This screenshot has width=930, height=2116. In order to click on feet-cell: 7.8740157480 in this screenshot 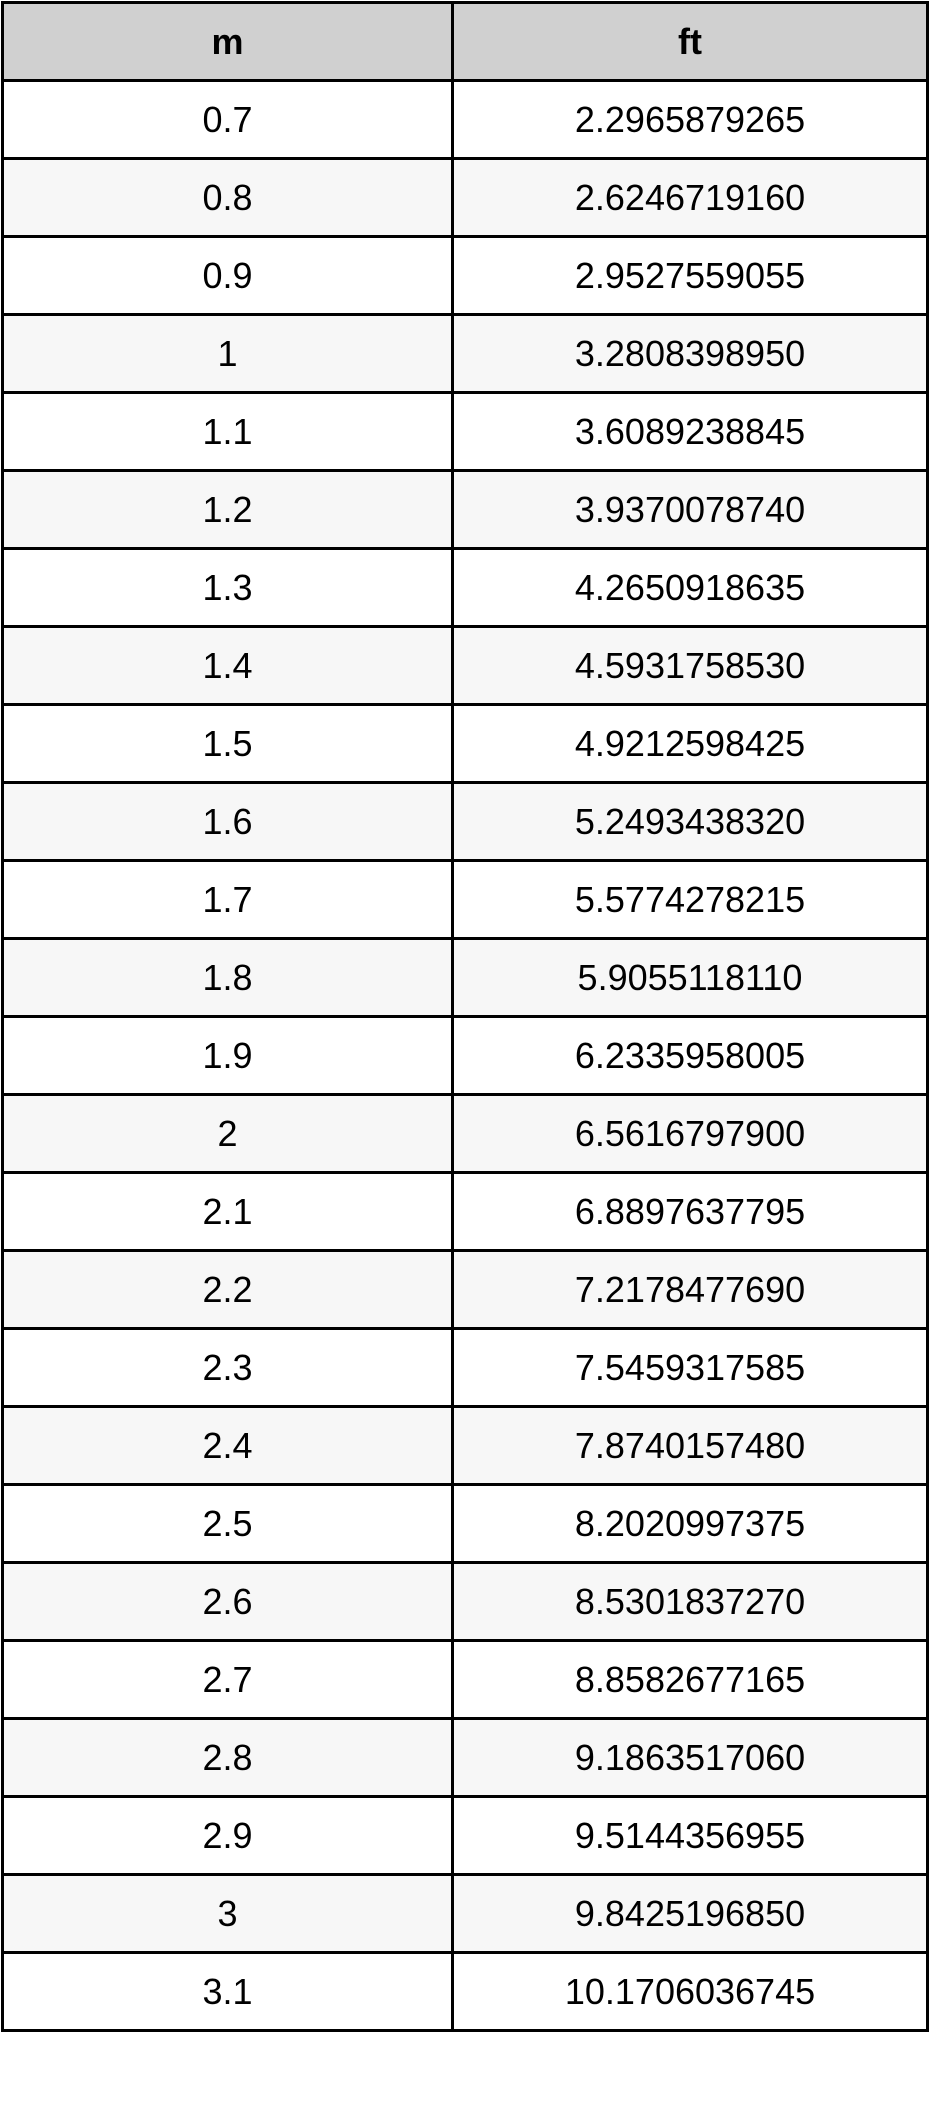, I will do `click(690, 1445)`.